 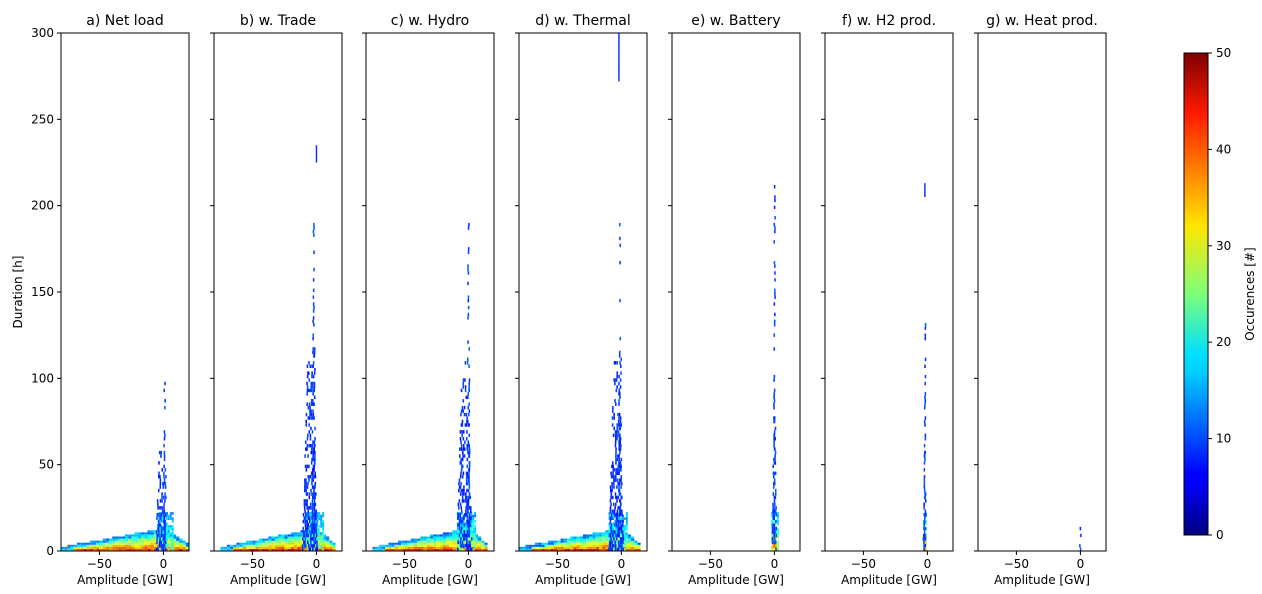 What do you see at coordinates (18, 292) in the screenshot?
I see `y-axis-label: Duration [h]` at bounding box center [18, 292].